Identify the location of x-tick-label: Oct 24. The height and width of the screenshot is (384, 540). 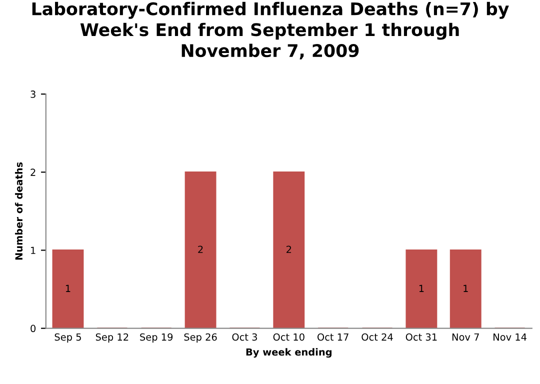
(377, 337).